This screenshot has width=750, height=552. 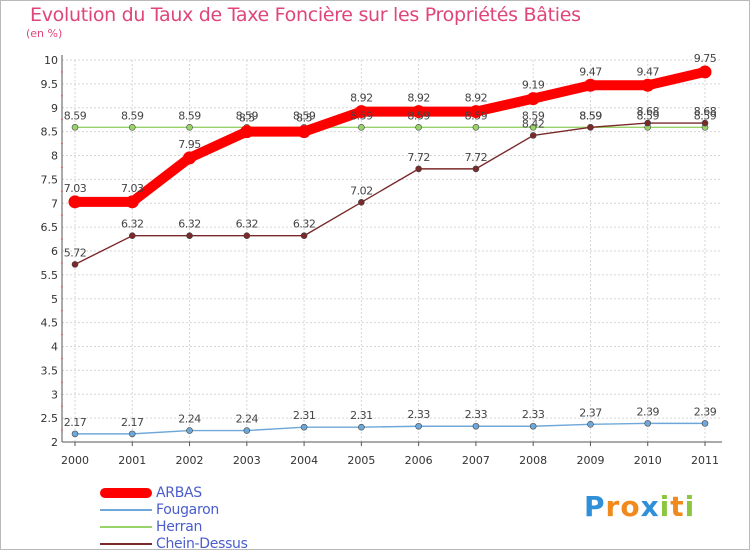 What do you see at coordinates (677, 506) in the screenshot?
I see `logo-letter: t` at bounding box center [677, 506].